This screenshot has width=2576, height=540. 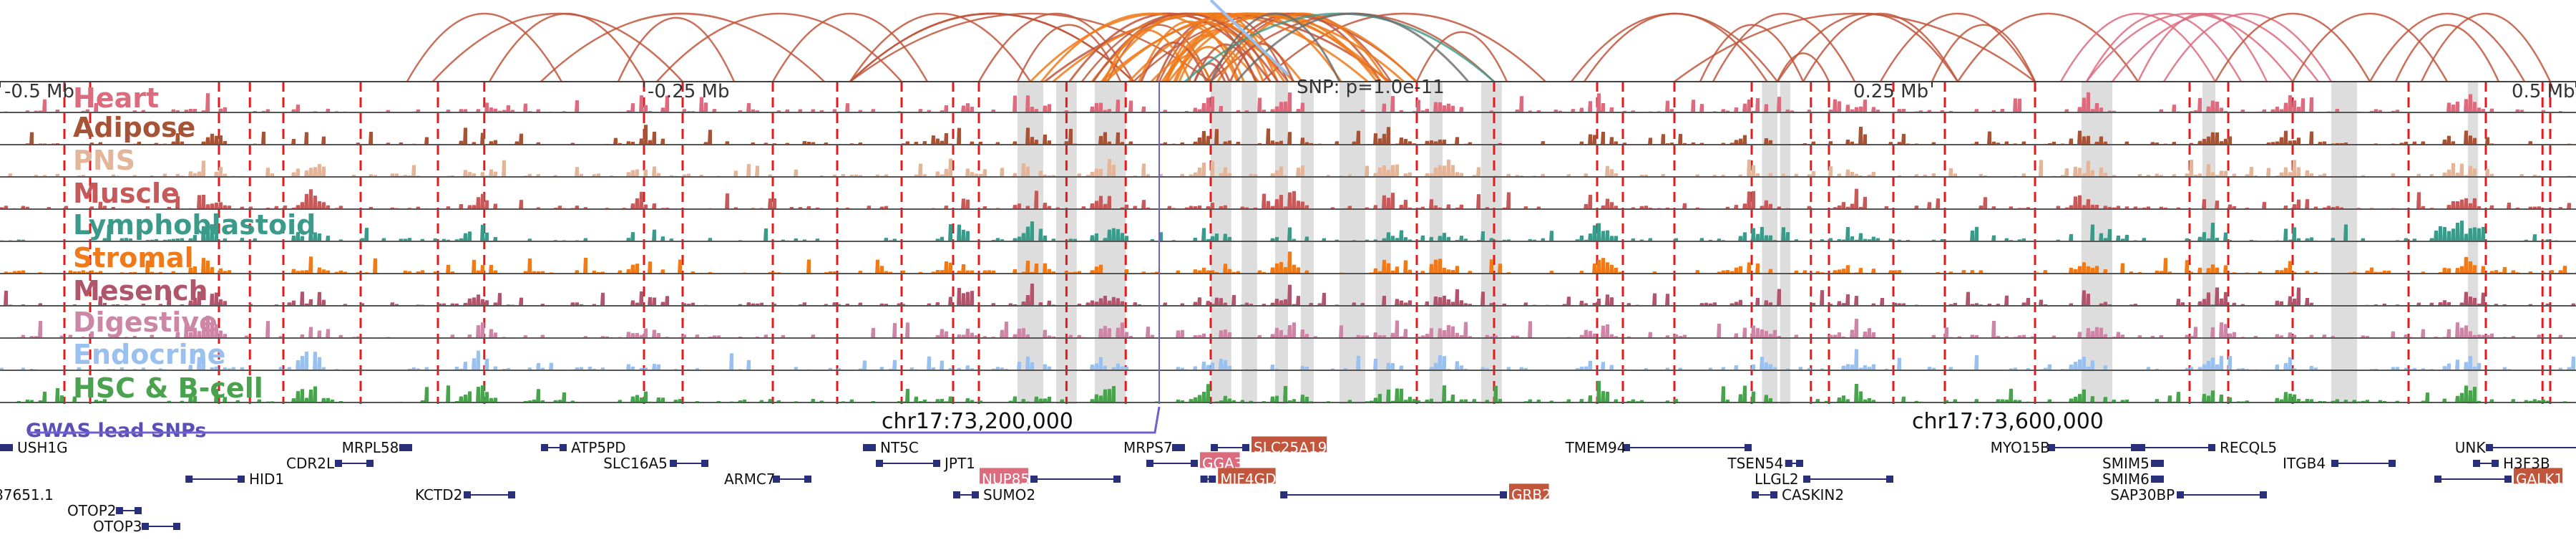 What do you see at coordinates (2498, 478) in the screenshot?
I see `gene-galk1: GALK1` at bounding box center [2498, 478].